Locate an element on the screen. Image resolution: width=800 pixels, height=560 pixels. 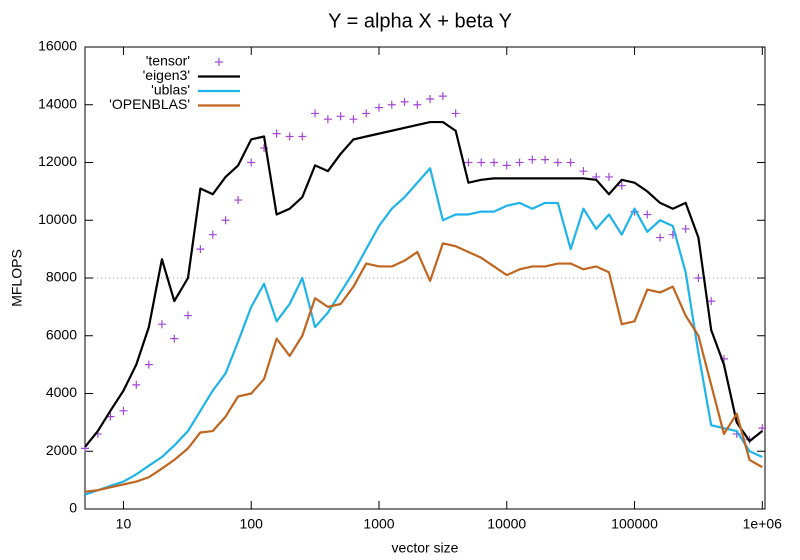
legend-label: 'ublas' is located at coordinates (170, 90).